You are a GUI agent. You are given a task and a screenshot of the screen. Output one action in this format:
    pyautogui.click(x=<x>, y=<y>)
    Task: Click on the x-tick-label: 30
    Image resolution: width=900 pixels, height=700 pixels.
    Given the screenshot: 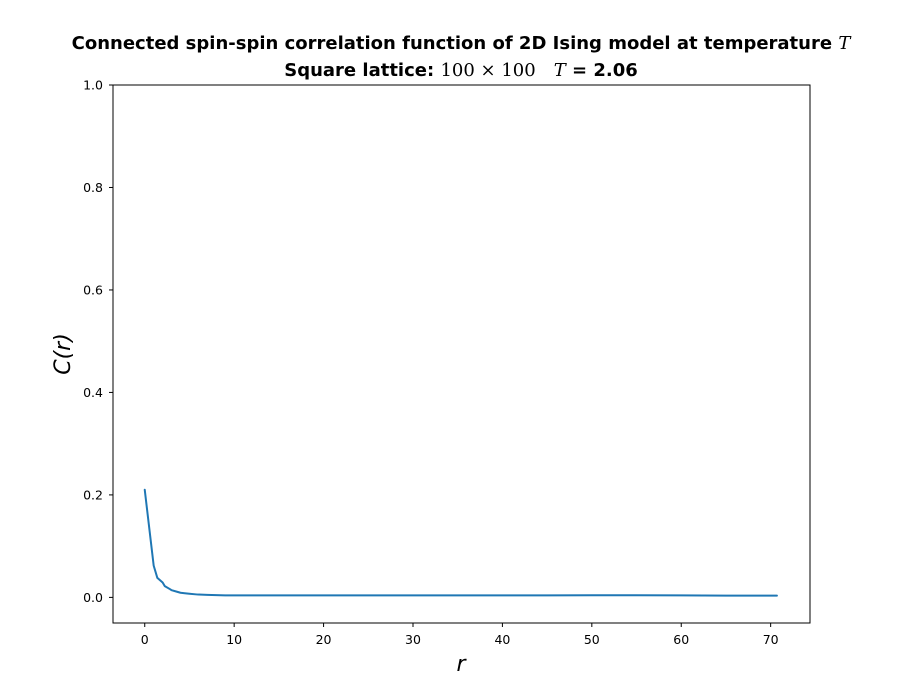 What is the action you would take?
    pyautogui.click(x=413, y=639)
    